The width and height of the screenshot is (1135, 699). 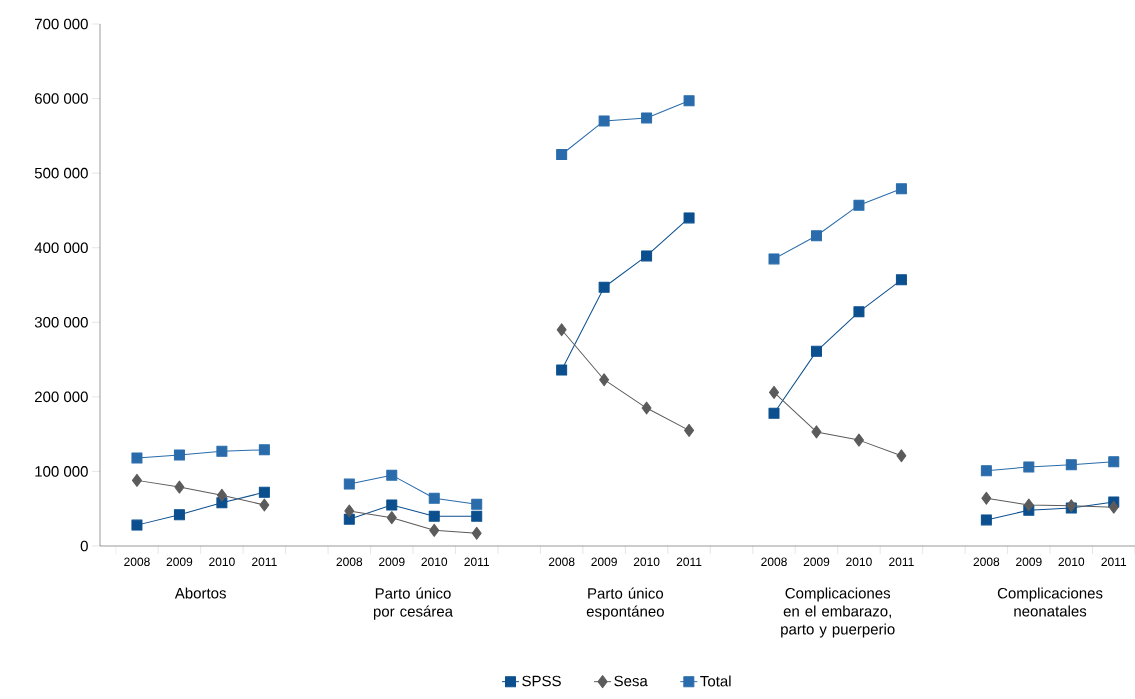 I want to click on y-tick-label: 200 000, so click(x=61, y=397).